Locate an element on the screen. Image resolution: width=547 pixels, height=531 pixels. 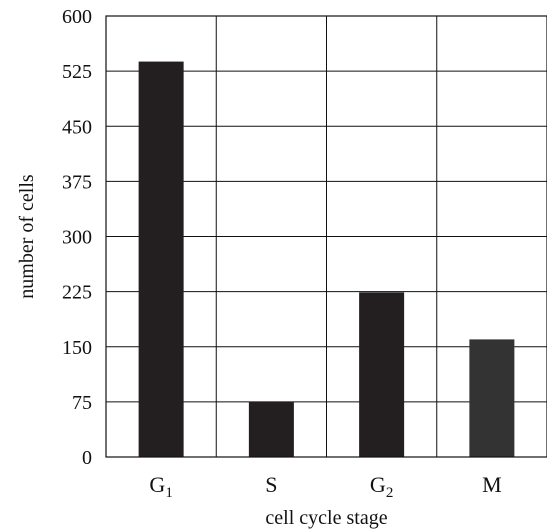
y-tick-labels: 0 75 150 225 300 375 450 525 600 is located at coordinates (77, 237).